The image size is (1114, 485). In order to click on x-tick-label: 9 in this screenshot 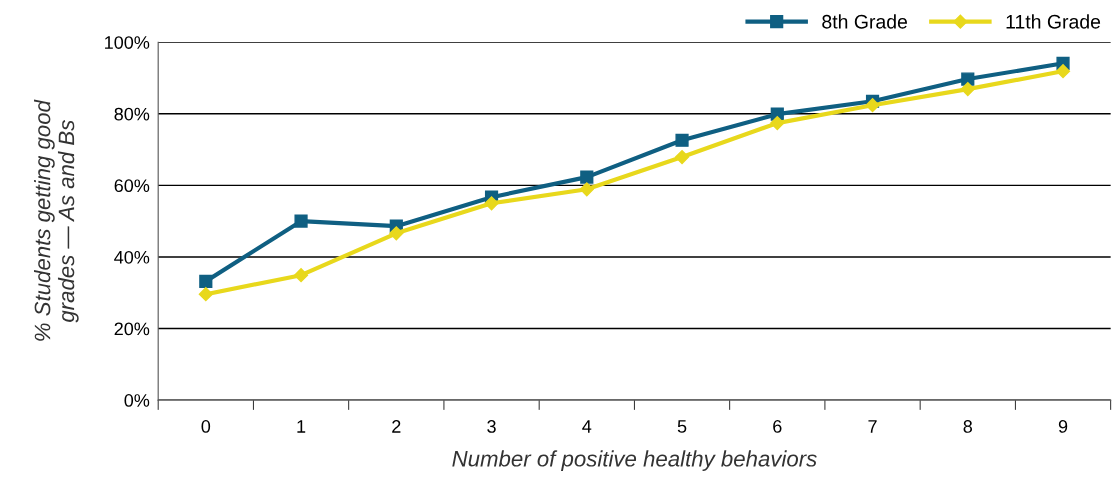, I will do `click(1063, 426)`.